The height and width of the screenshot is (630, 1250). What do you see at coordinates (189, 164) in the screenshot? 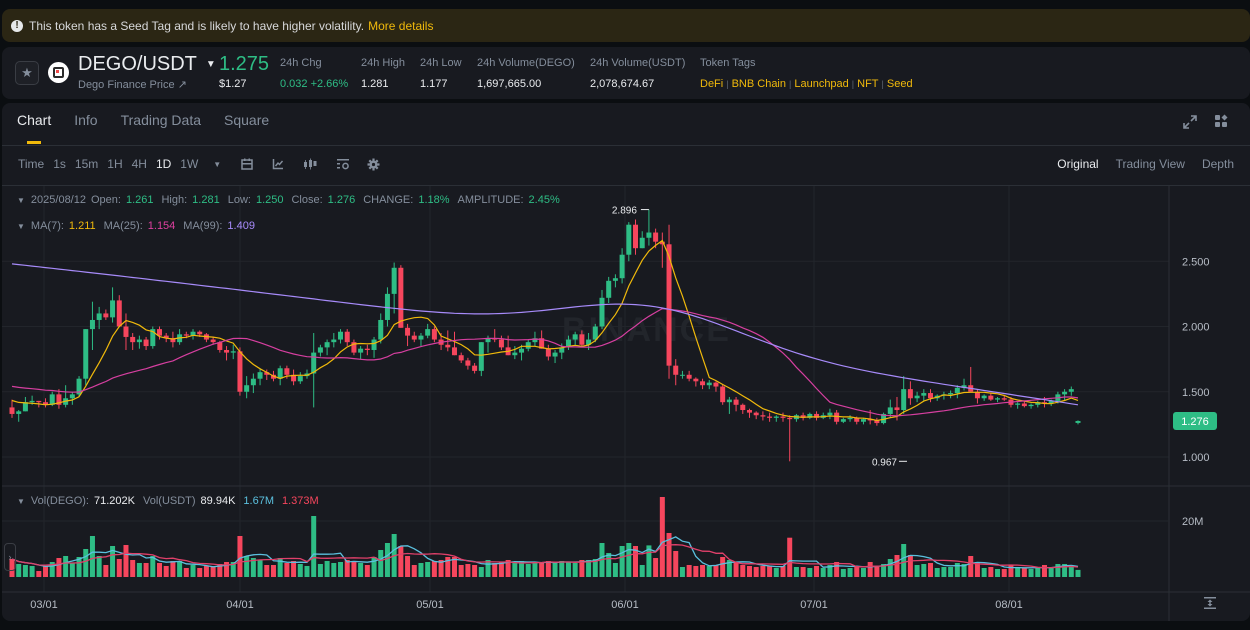
I see `interval-1w: 1W` at bounding box center [189, 164].